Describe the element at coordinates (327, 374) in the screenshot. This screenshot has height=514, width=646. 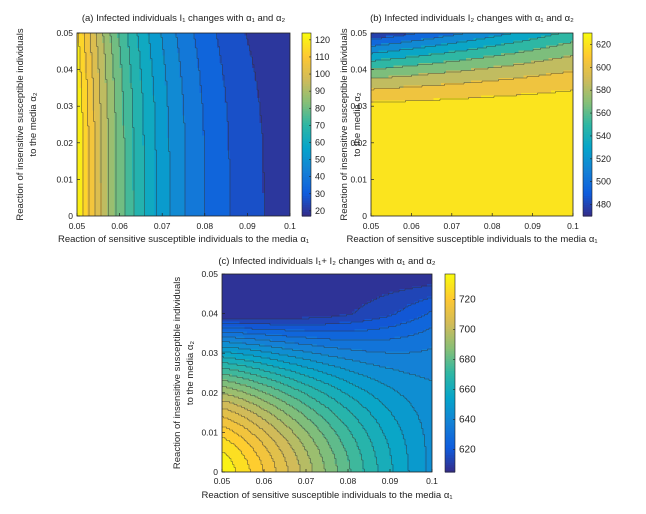
I see `contour-fill-c` at that location.